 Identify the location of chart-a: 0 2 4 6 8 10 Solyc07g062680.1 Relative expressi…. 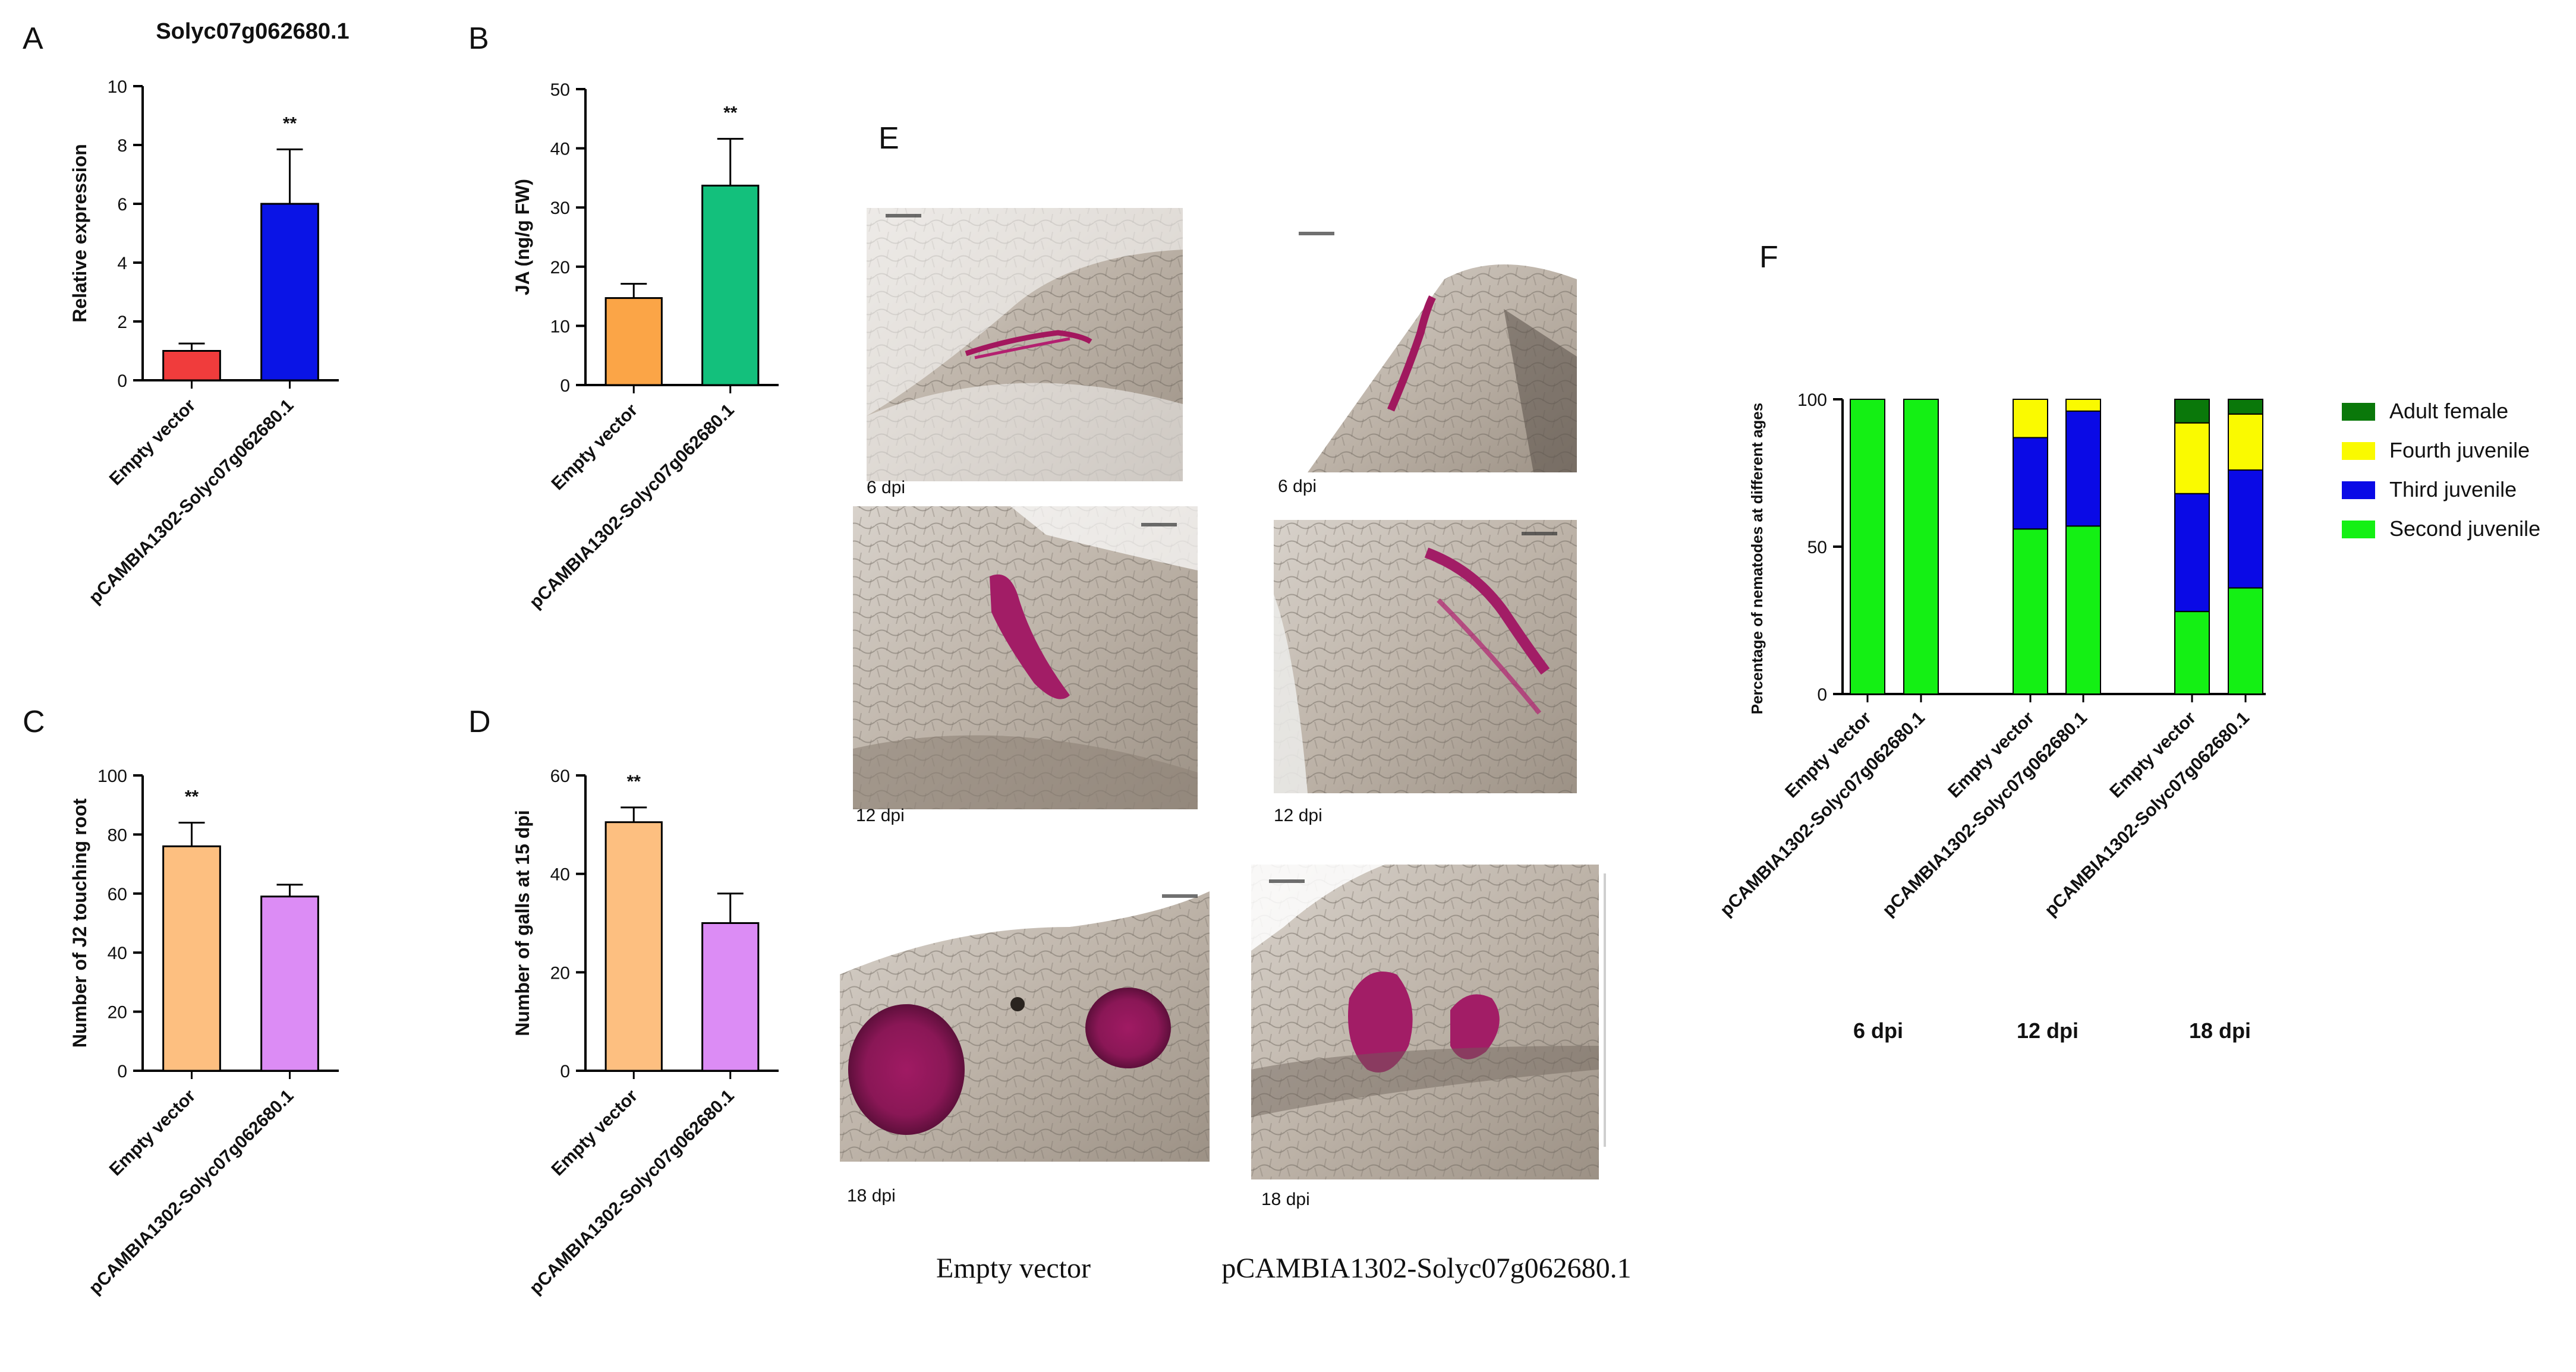
(209, 313).